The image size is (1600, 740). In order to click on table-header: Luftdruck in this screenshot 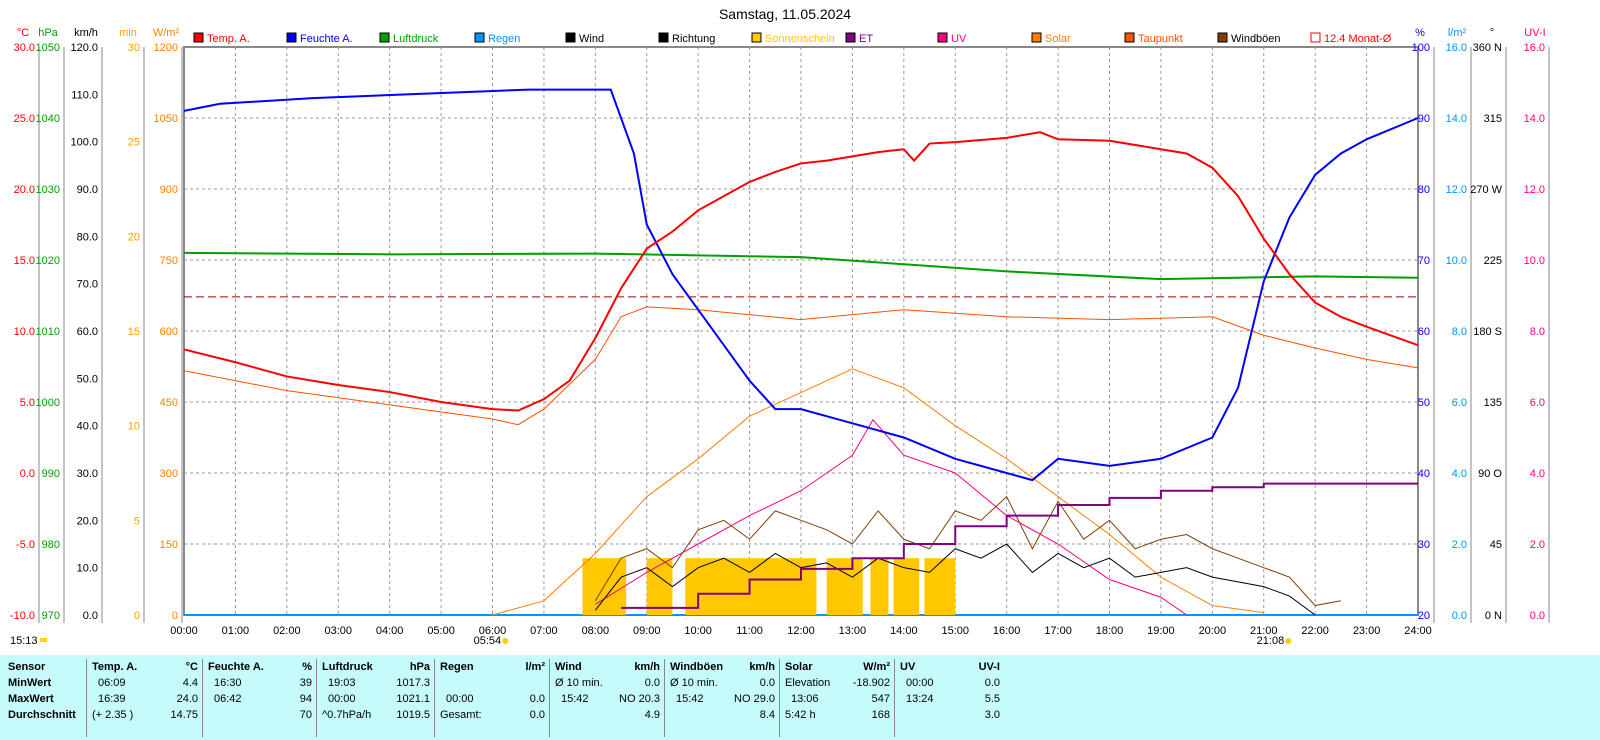, I will do `click(347, 667)`.